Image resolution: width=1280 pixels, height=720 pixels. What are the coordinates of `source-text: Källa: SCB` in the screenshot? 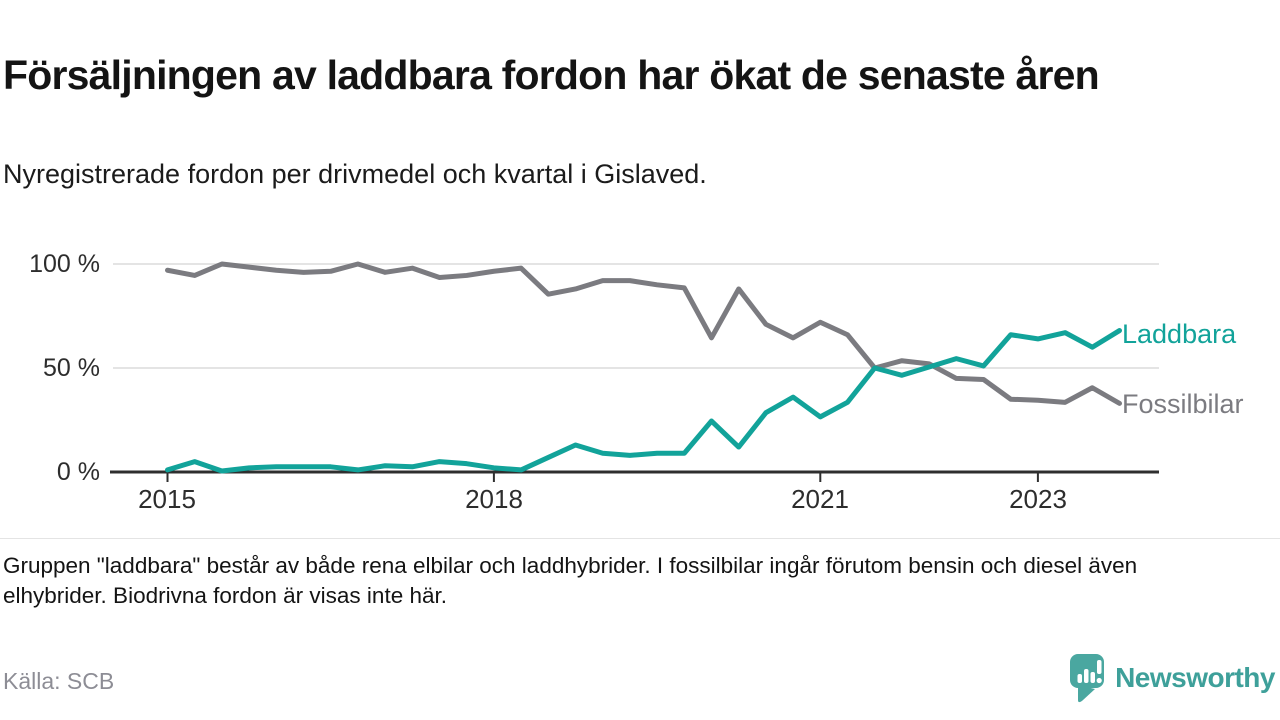 It's located at (59, 681).